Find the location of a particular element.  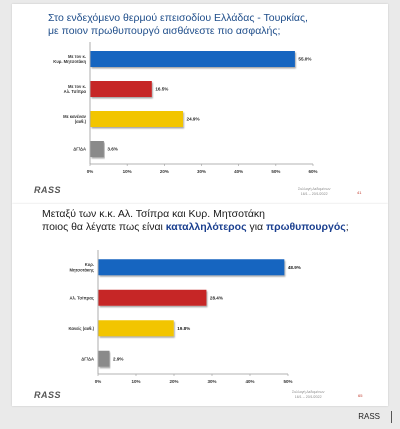

title-emphasis: καταλληλότερος is located at coordinates (206, 227).